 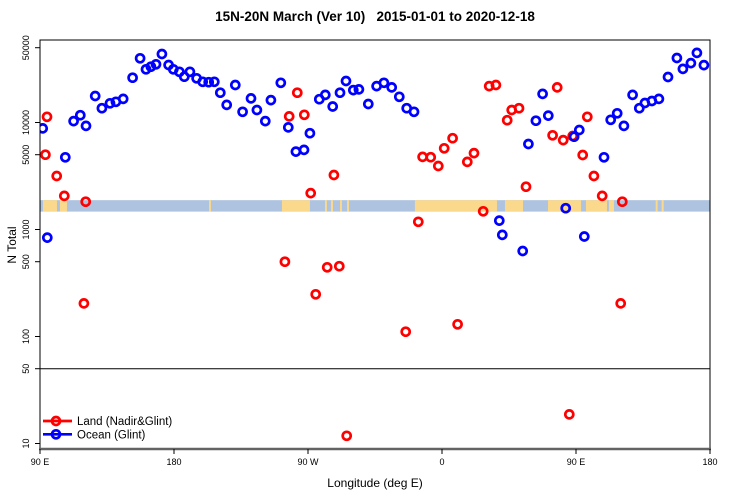 I want to click on x-tick-label: 180, so click(x=173, y=462).